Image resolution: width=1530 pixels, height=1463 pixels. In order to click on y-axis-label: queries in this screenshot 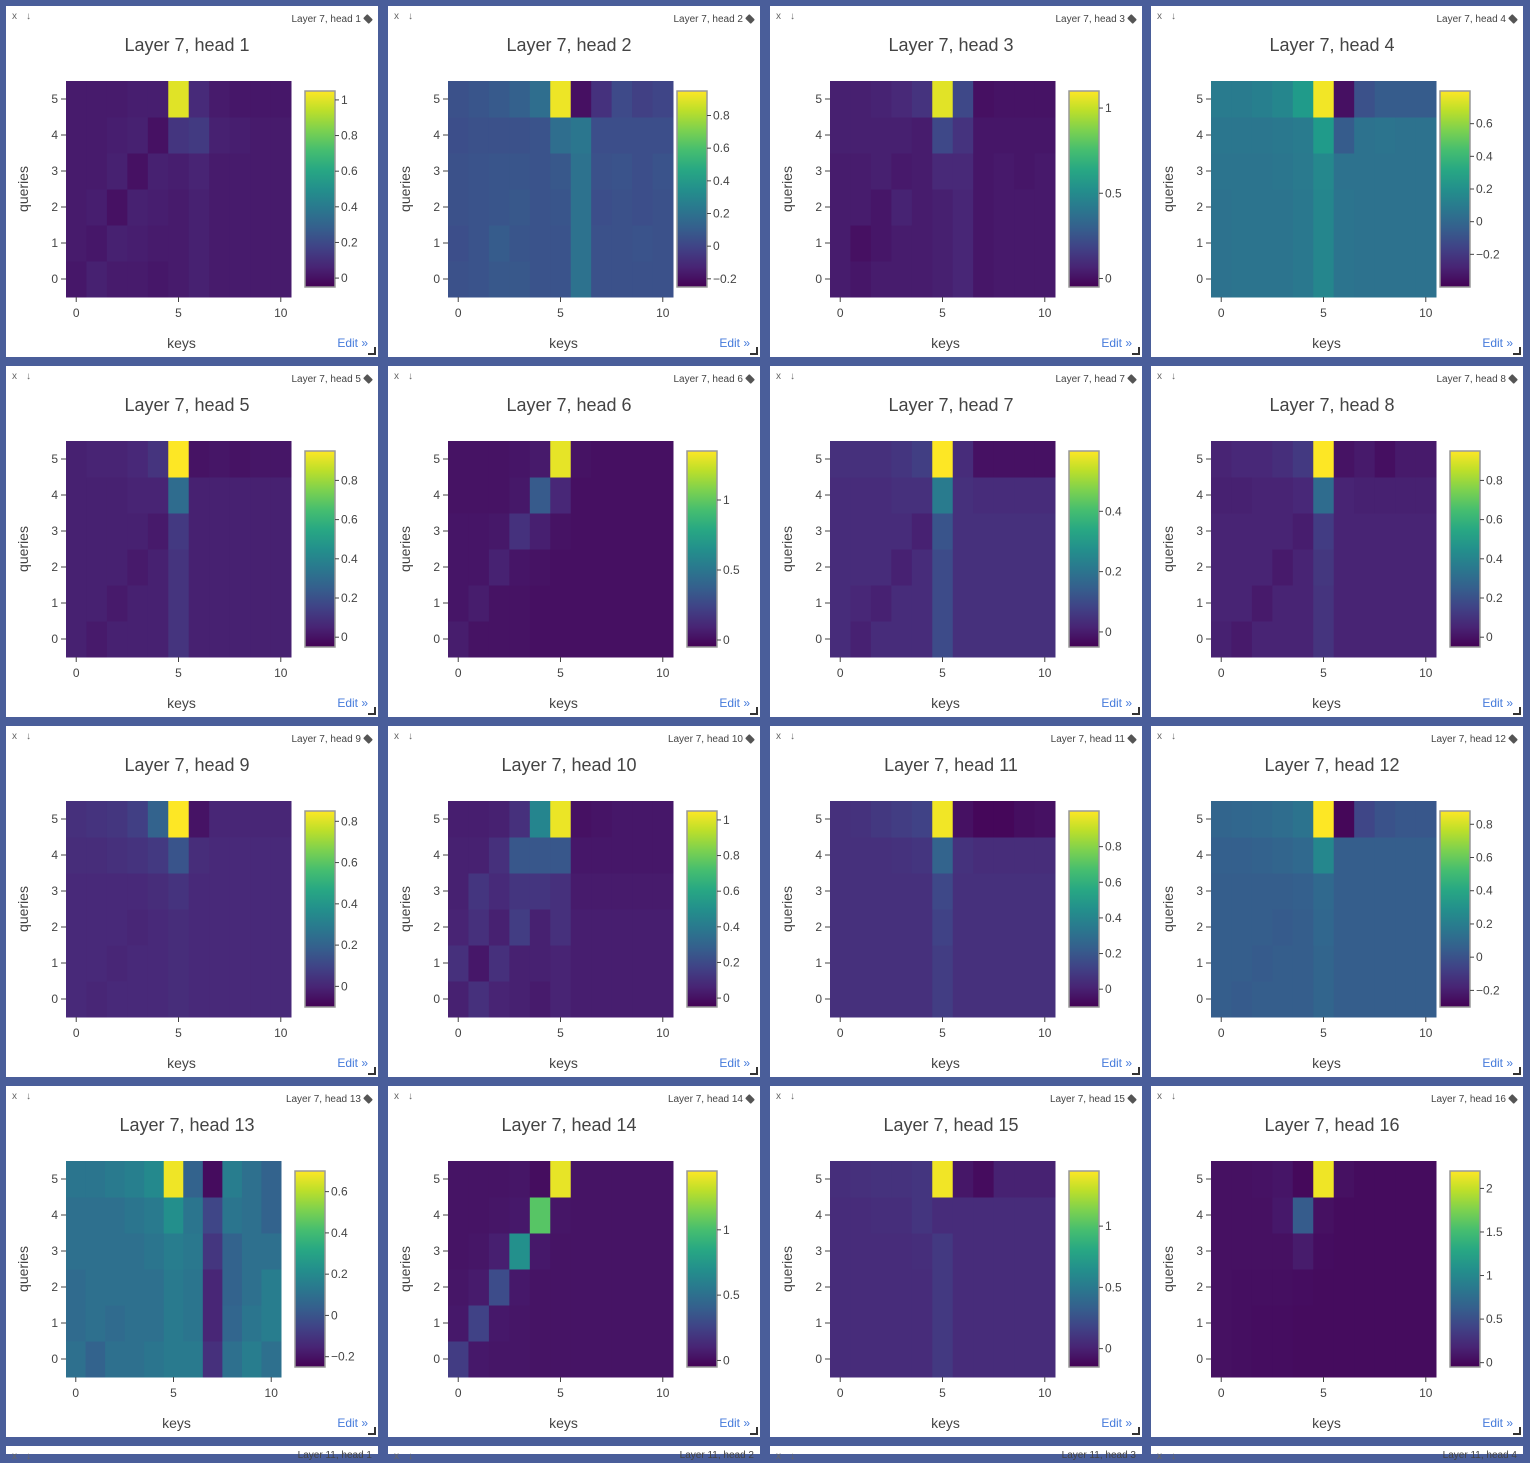, I will do `click(405, 549)`.